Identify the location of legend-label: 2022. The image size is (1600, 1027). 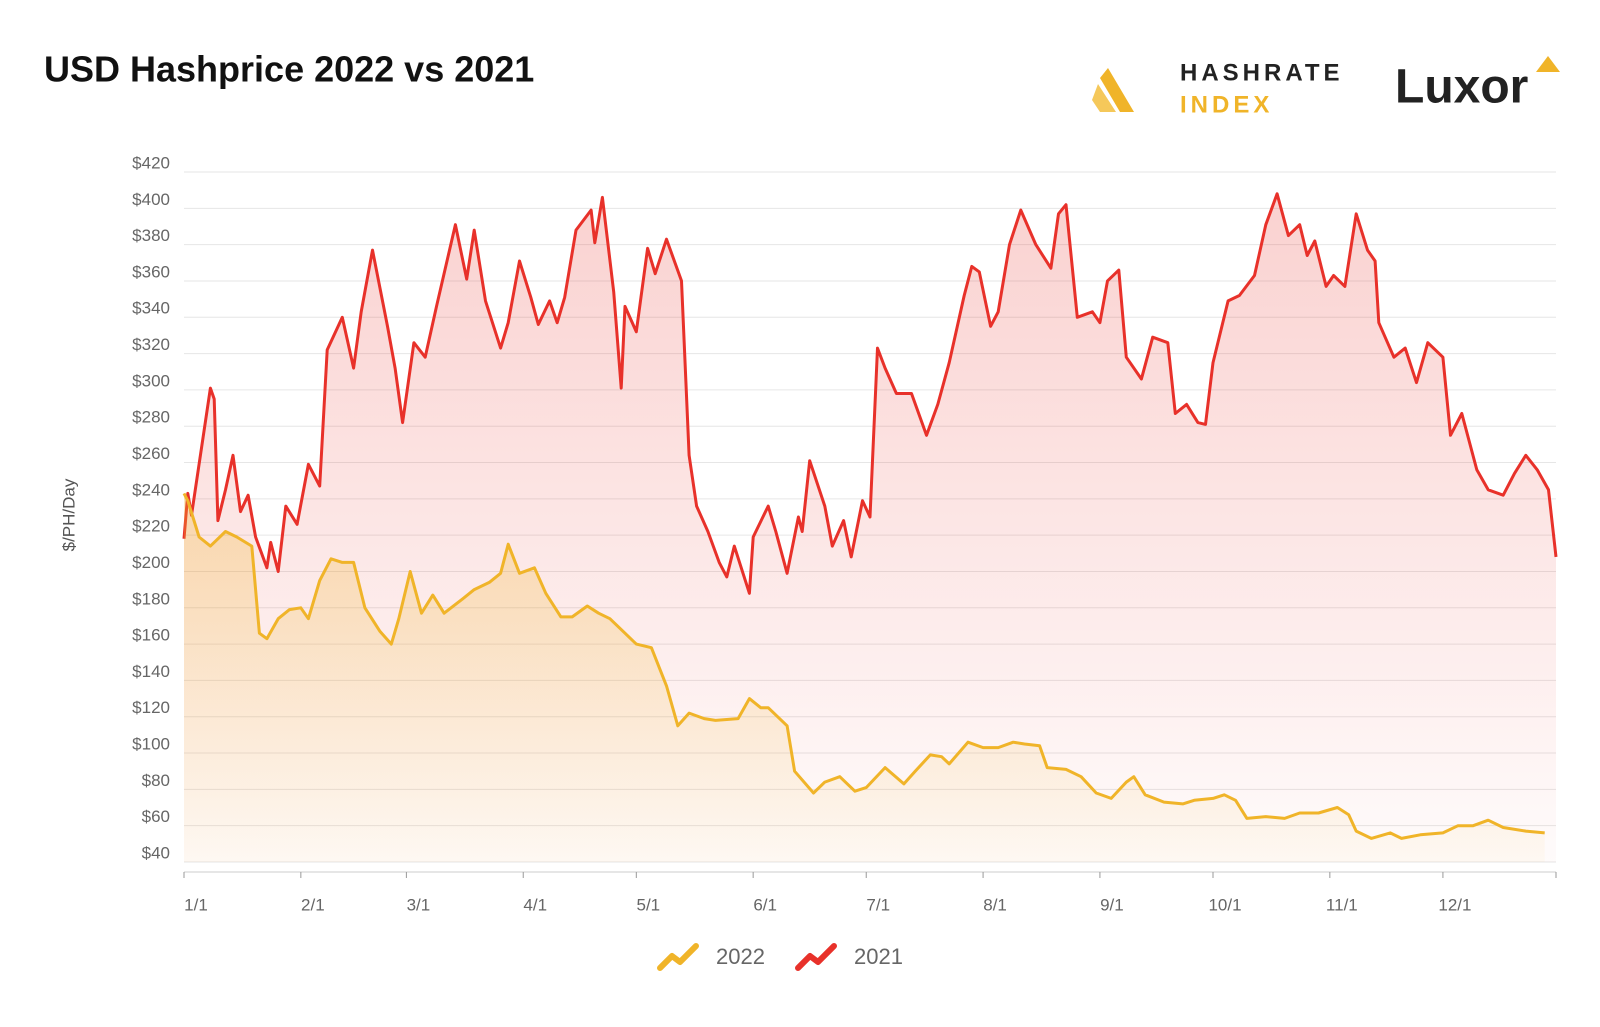
(740, 956).